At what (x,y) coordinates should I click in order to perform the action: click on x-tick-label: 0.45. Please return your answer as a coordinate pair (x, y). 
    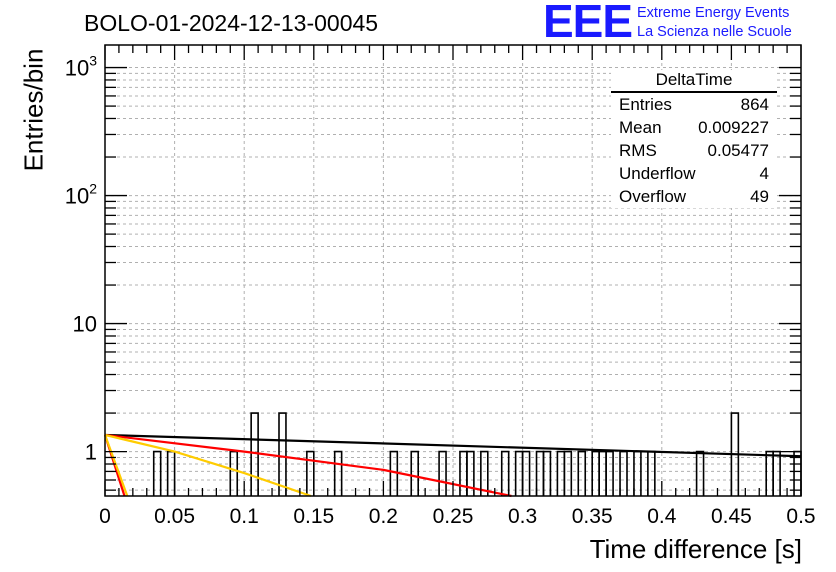
    Looking at the image, I should click on (731, 516).